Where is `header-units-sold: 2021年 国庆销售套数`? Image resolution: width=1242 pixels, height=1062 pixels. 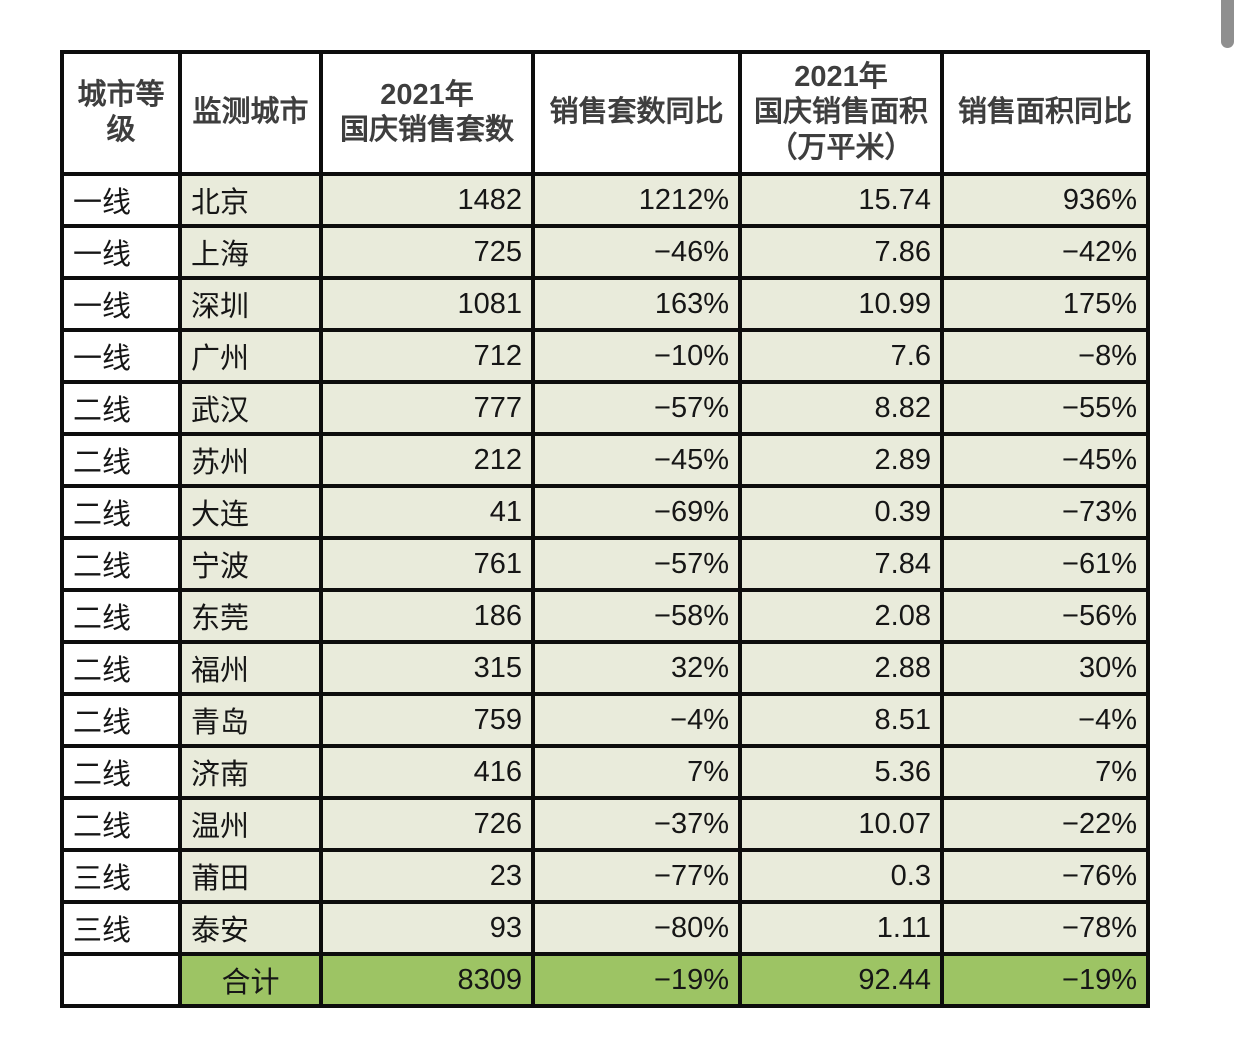
header-units-sold: 2021年 国庆销售套数 is located at coordinates (427, 113).